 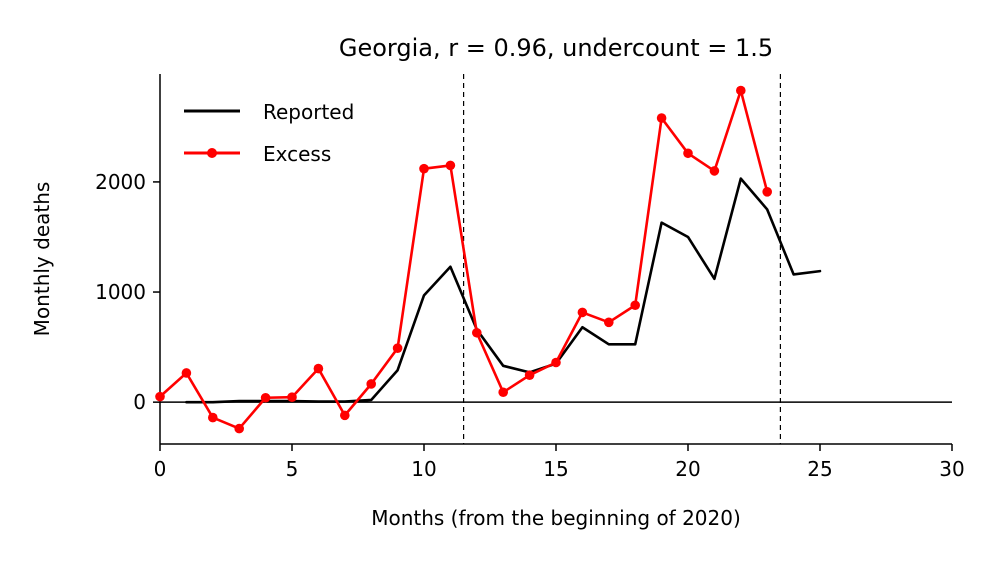 I want to click on chart-title: Georgia, r = 0.96, undercount = 1.5, so click(x=556, y=48).